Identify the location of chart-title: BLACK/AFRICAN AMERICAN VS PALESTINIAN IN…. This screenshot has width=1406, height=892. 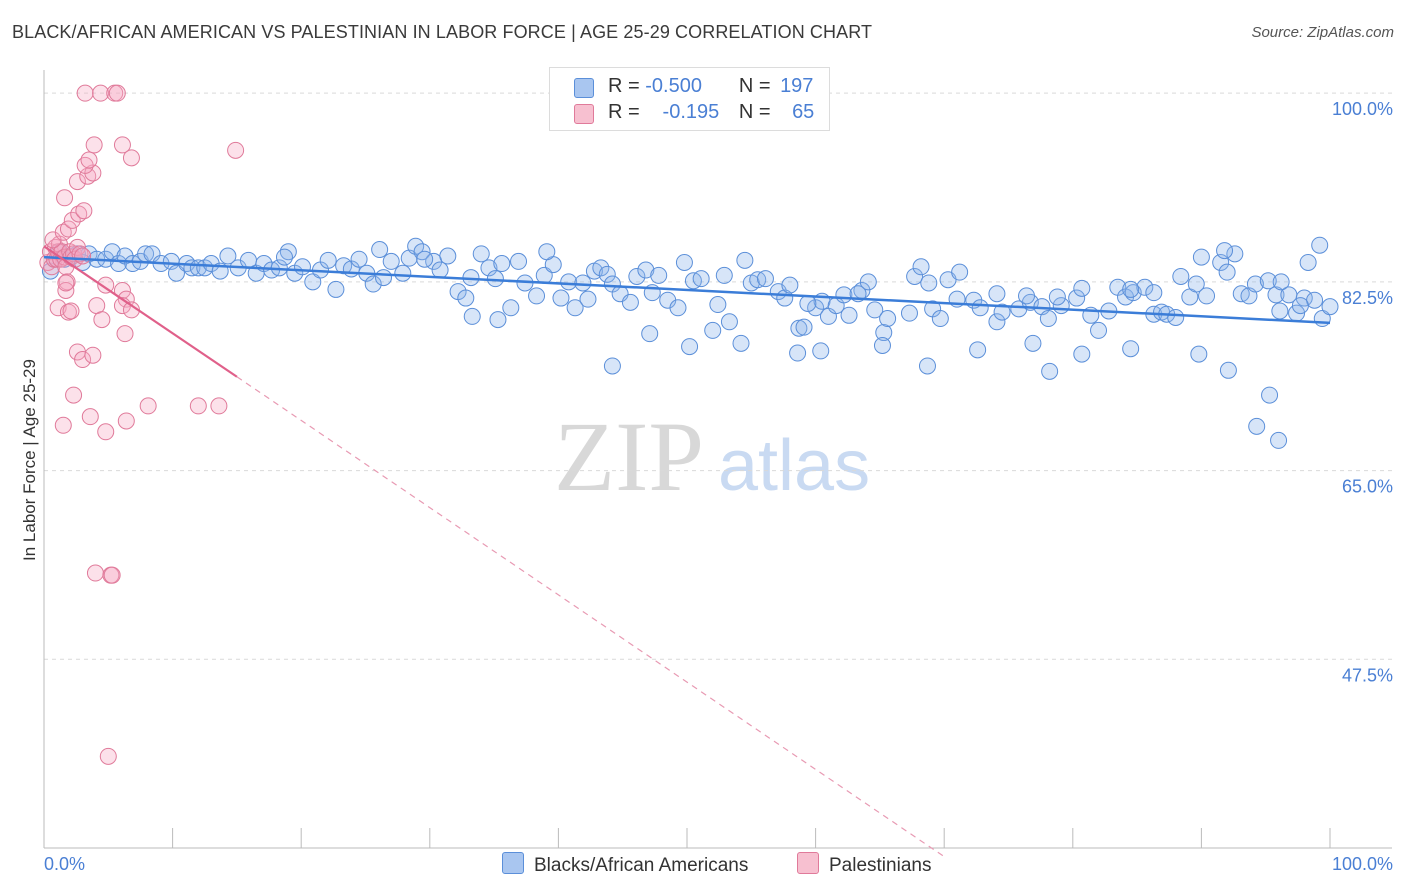
(442, 32).